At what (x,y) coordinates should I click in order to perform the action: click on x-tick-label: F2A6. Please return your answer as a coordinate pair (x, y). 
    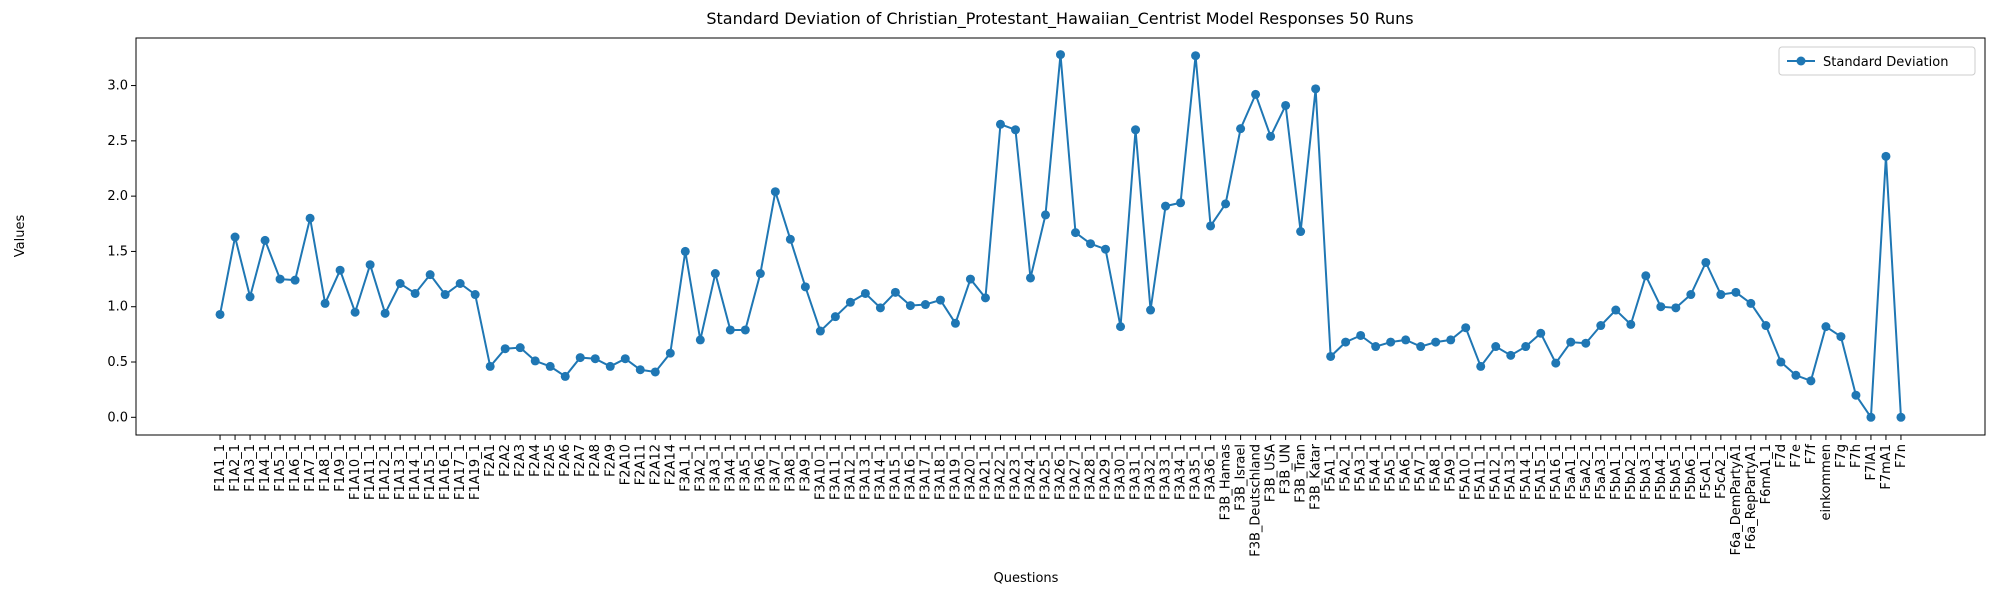
    Looking at the image, I should click on (565, 460).